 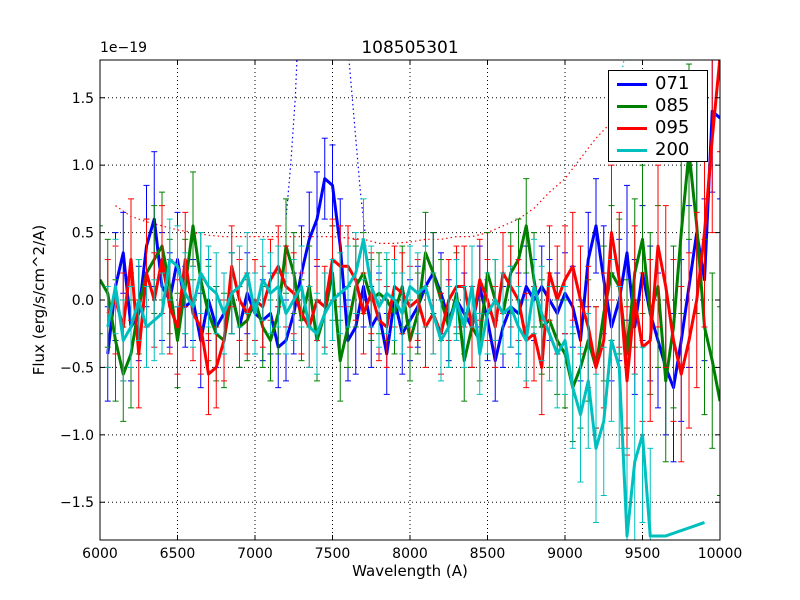 I want to click on legend-item-095: 095, so click(x=663, y=128).